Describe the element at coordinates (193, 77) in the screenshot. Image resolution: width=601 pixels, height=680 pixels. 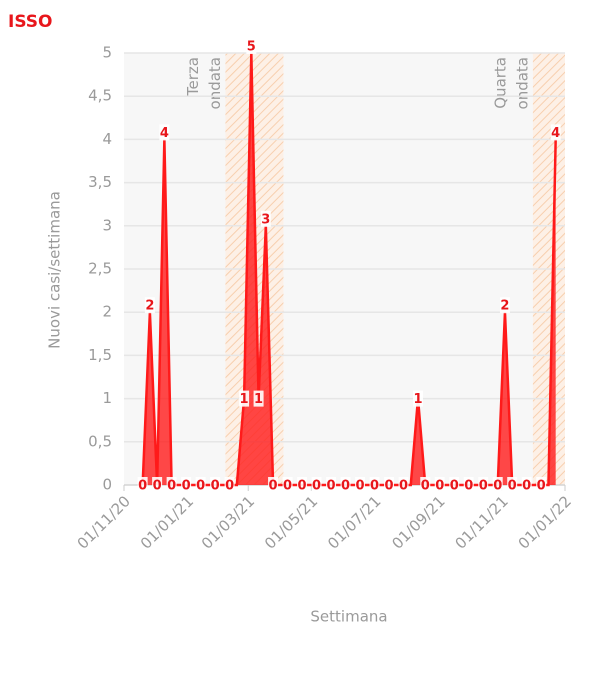
I see `band-label: Terza` at that location.